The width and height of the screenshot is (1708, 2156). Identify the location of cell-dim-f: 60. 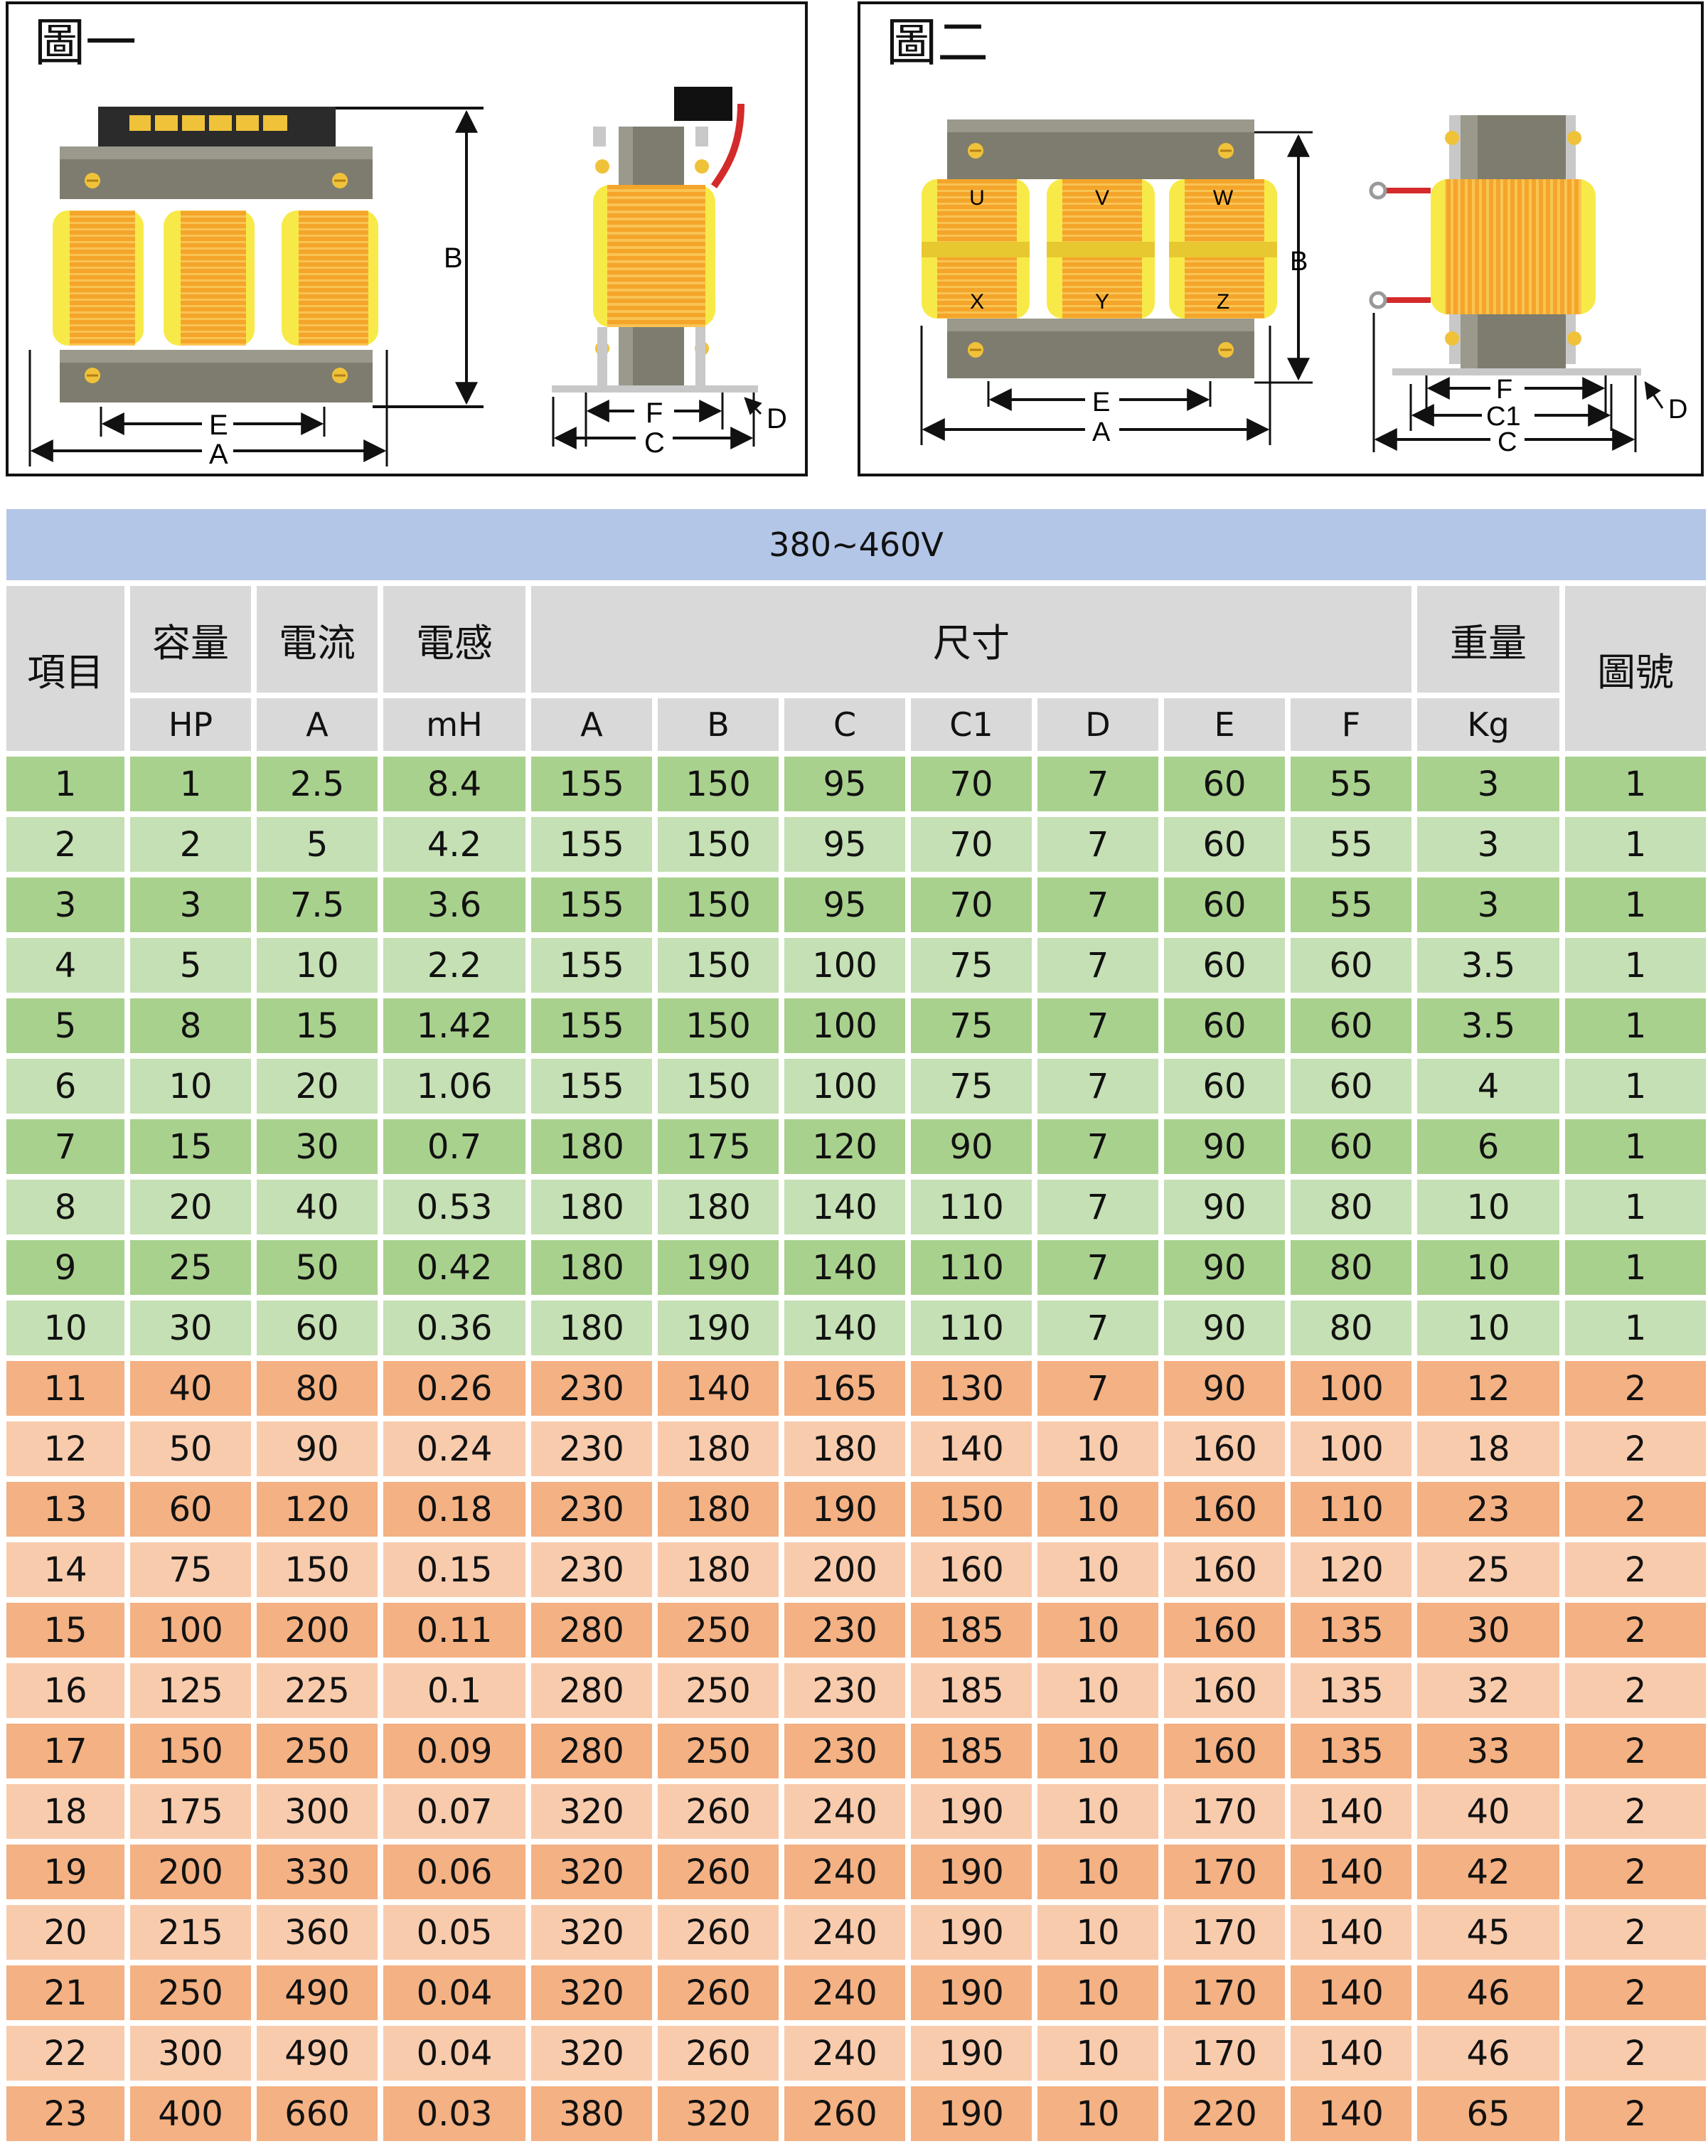
(1351, 1025).